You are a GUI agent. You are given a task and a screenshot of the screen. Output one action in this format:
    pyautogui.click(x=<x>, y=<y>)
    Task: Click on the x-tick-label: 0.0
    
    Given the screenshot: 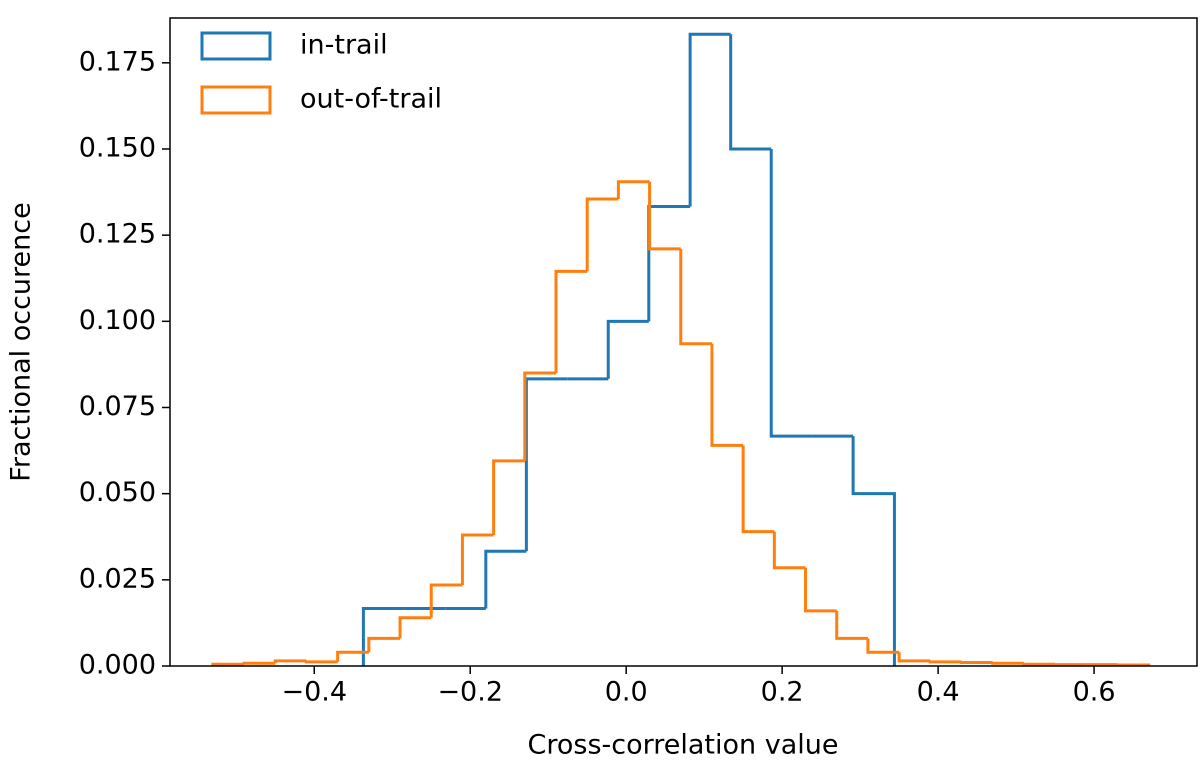 What is the action you would take?
    pyautogui.click(x=626, y=692)
    